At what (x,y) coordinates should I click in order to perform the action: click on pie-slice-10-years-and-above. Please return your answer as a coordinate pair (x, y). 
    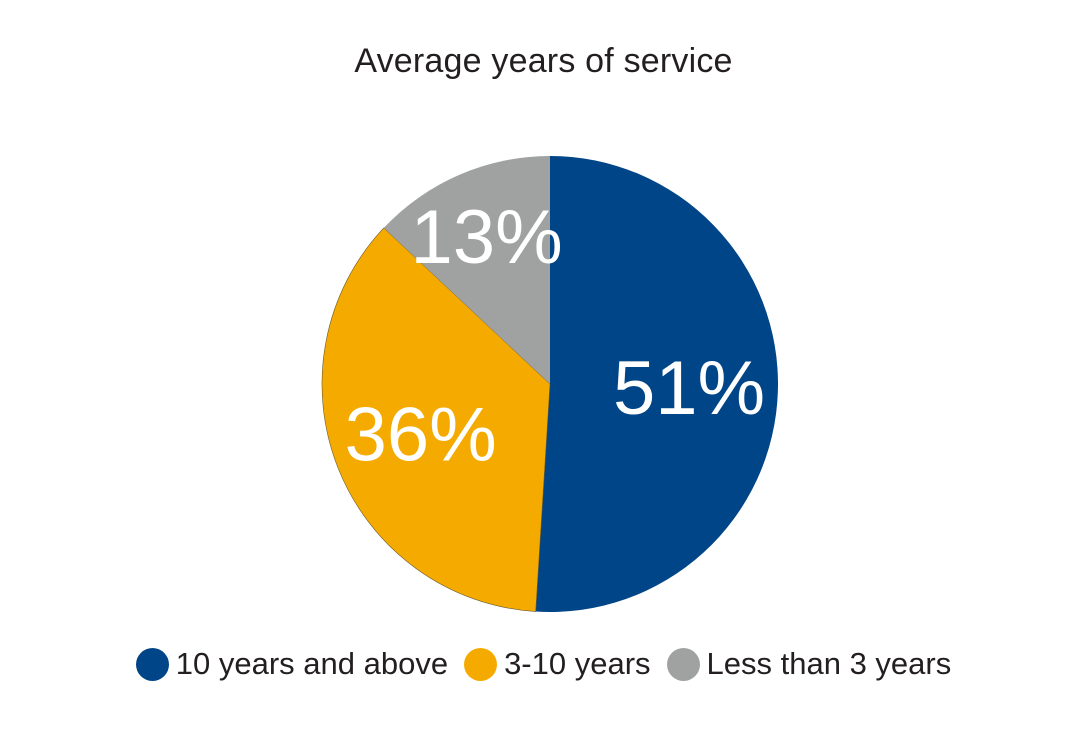
    Looking at the image, I should click on (656, 384).